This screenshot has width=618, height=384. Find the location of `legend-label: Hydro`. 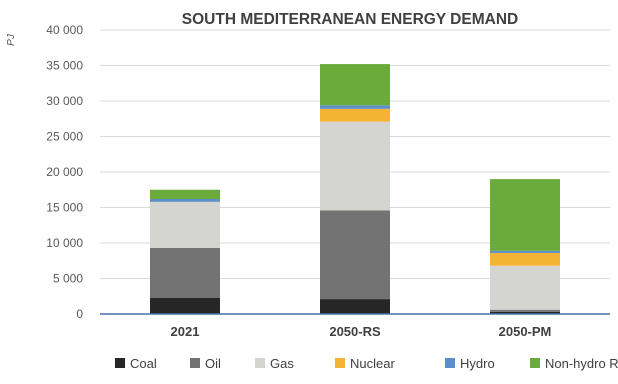

legend-label: Hydro is located at coordinates (477, 363).